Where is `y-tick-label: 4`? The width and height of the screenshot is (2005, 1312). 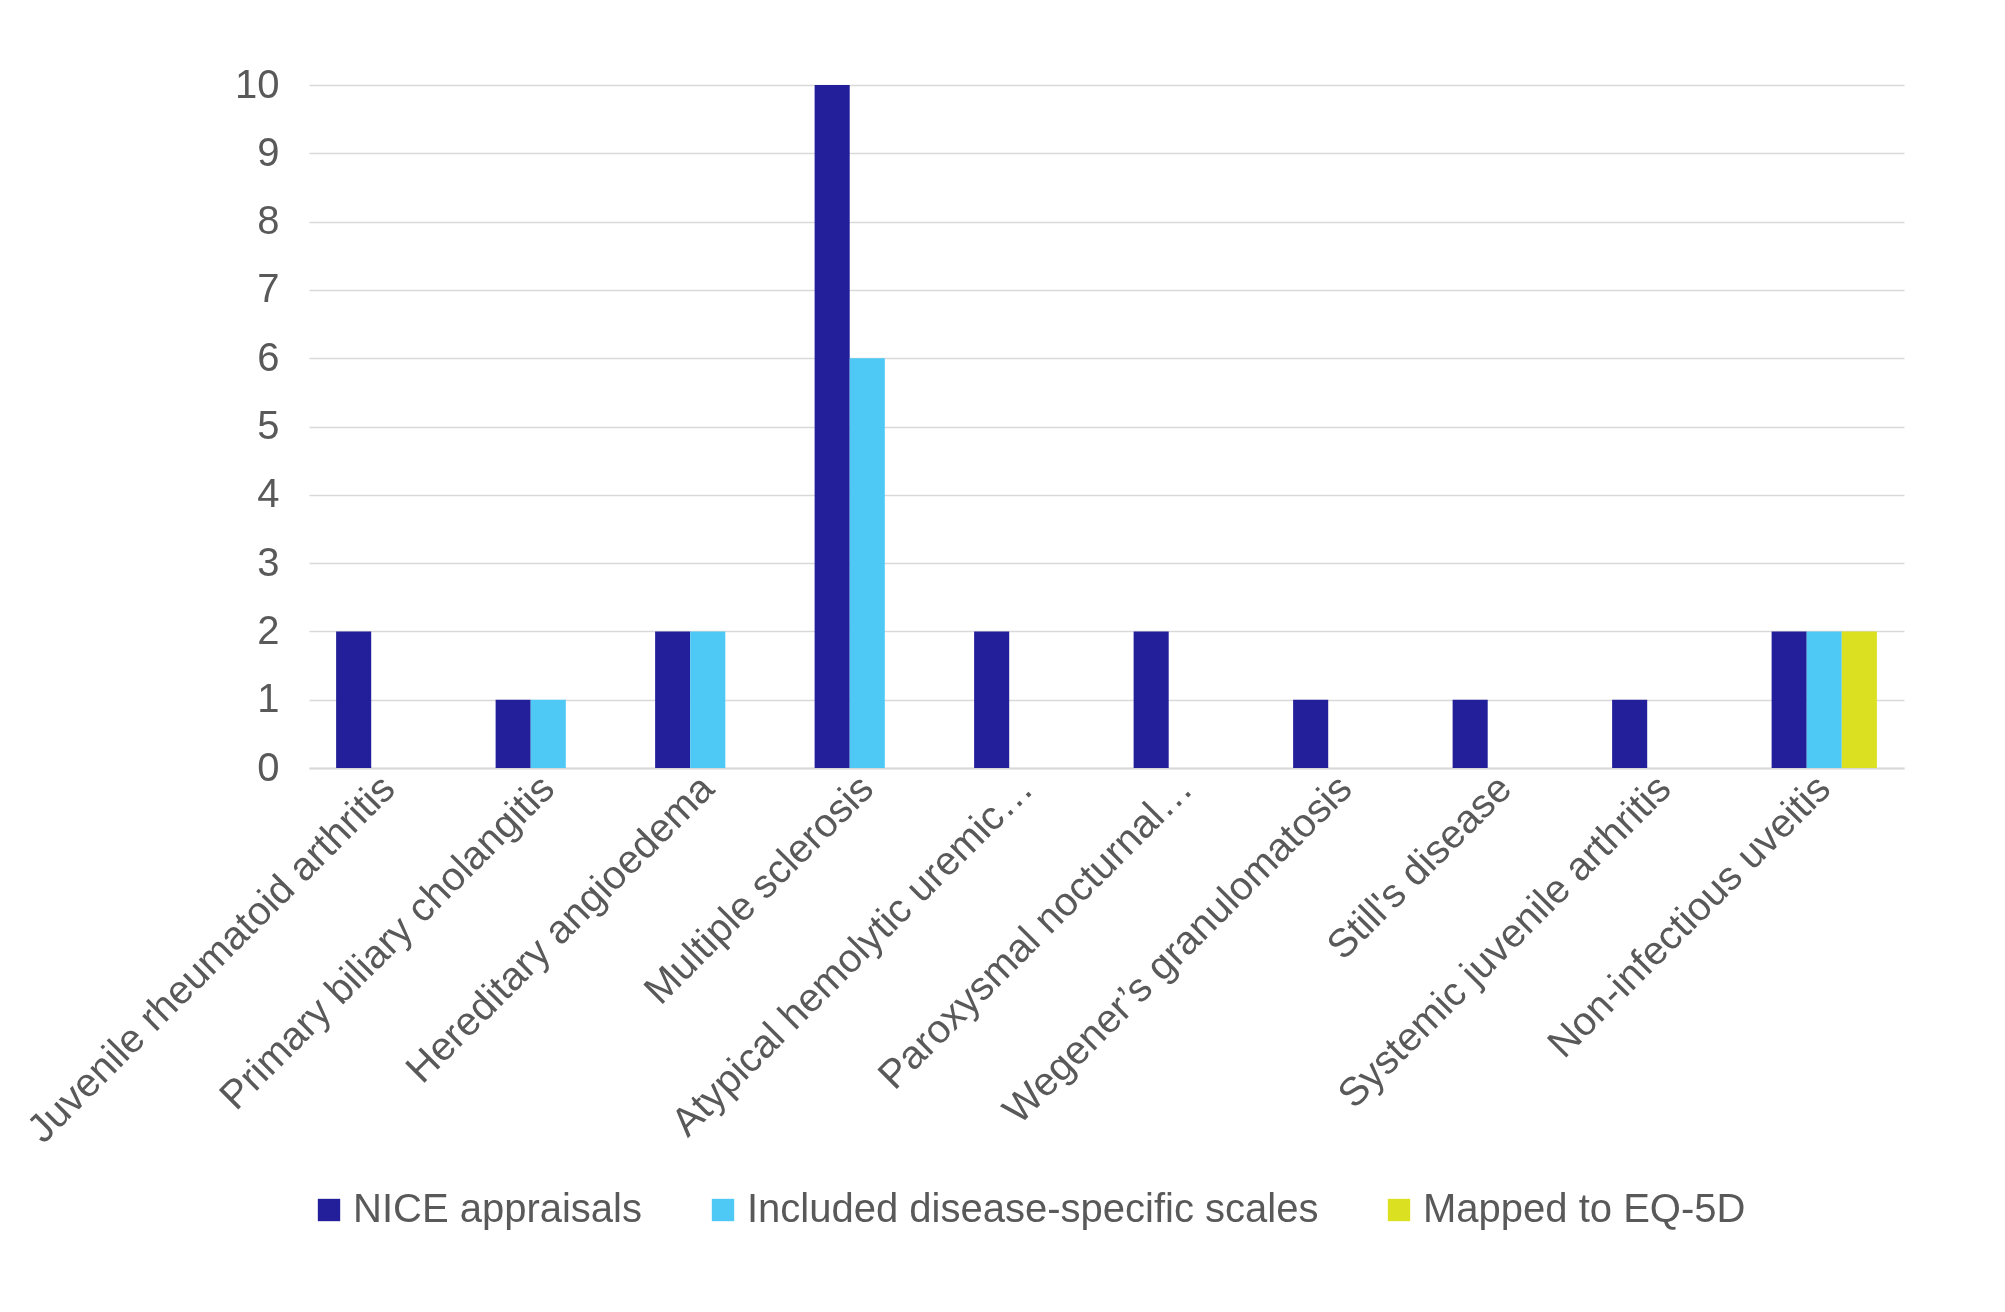 y-tick-label: 4 is located at coordinates (268, 493).